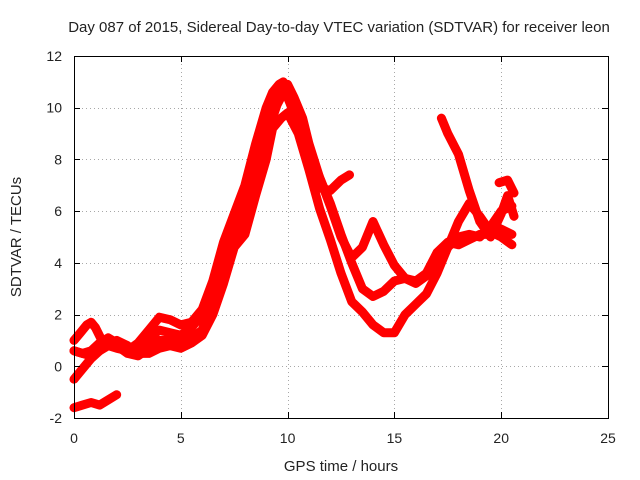  What do you see at coordinates (395, 438) in the screenshot?
I see `x-tick-label: 15` at bounding box center [395, 438].